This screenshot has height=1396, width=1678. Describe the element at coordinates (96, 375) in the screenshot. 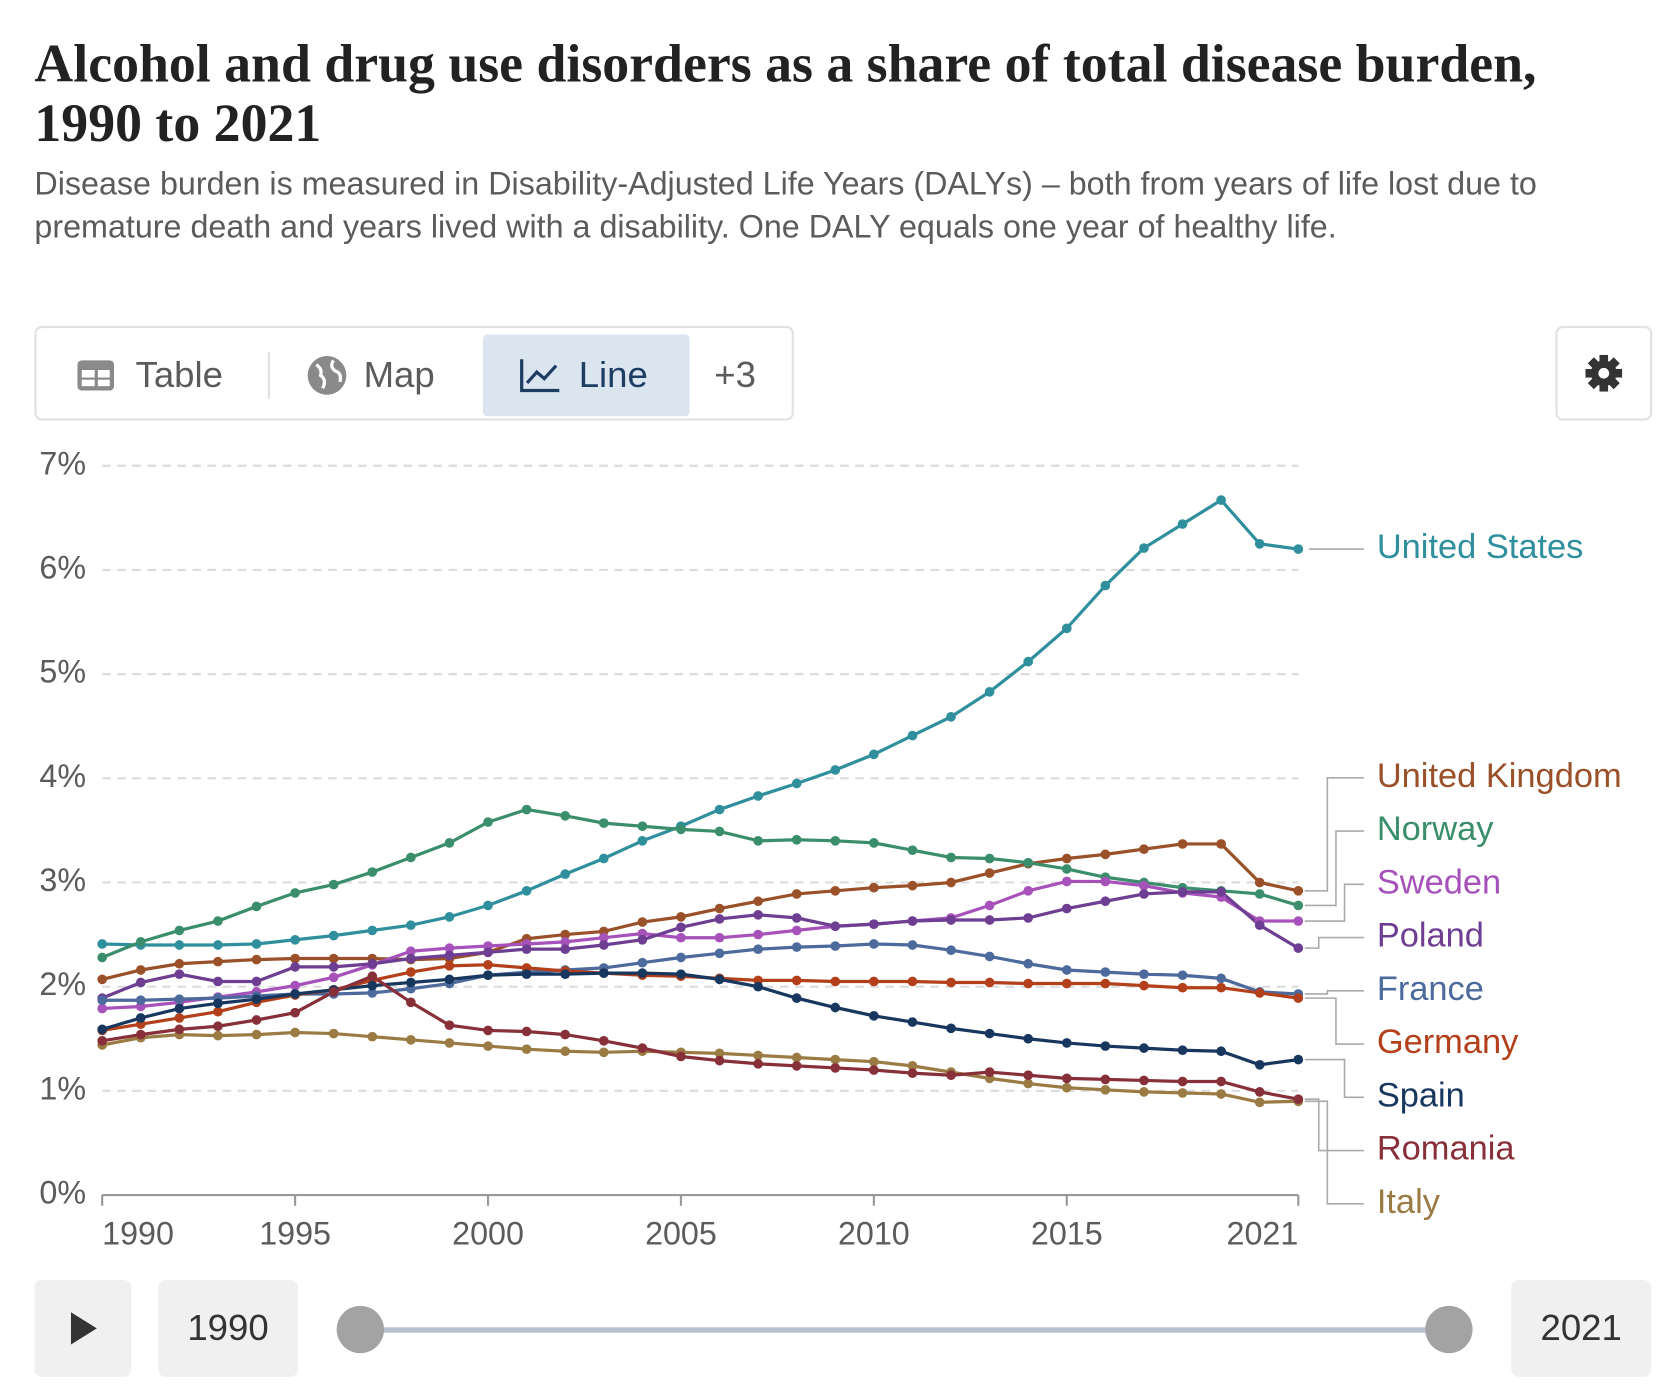

I see `table-icon` at that location.